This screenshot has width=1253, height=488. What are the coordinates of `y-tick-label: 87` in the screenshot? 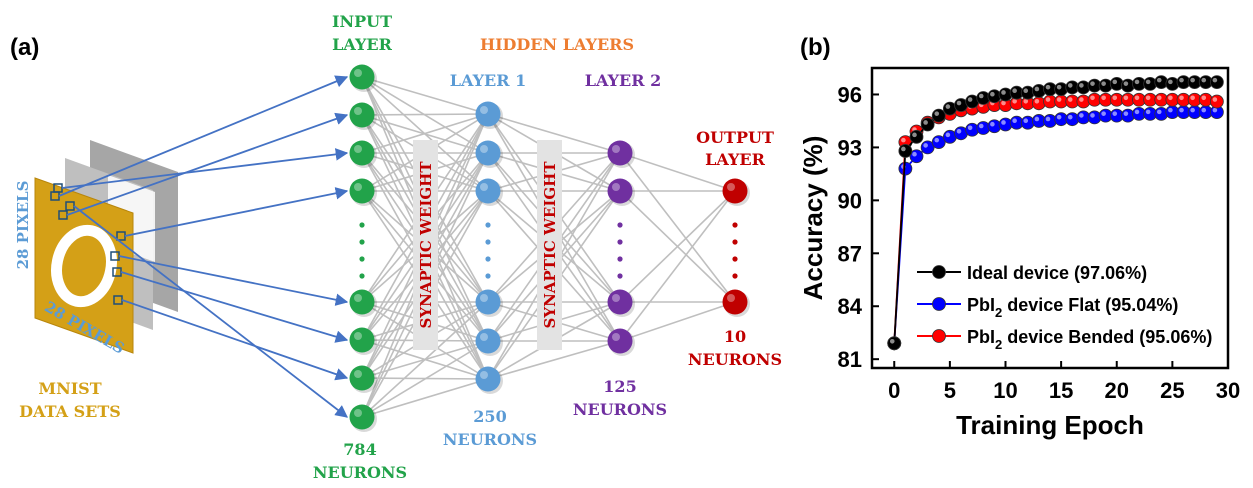 It's located at (850, 253).